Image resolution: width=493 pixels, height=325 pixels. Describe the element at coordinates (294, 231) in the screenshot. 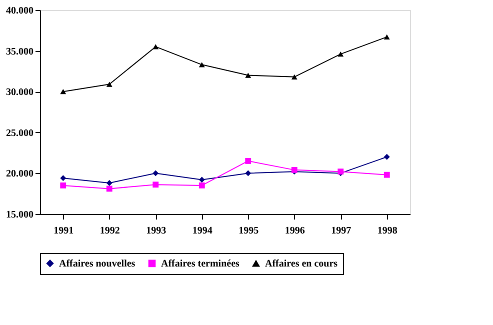

I see `x-tick-label: 1996` at that location.